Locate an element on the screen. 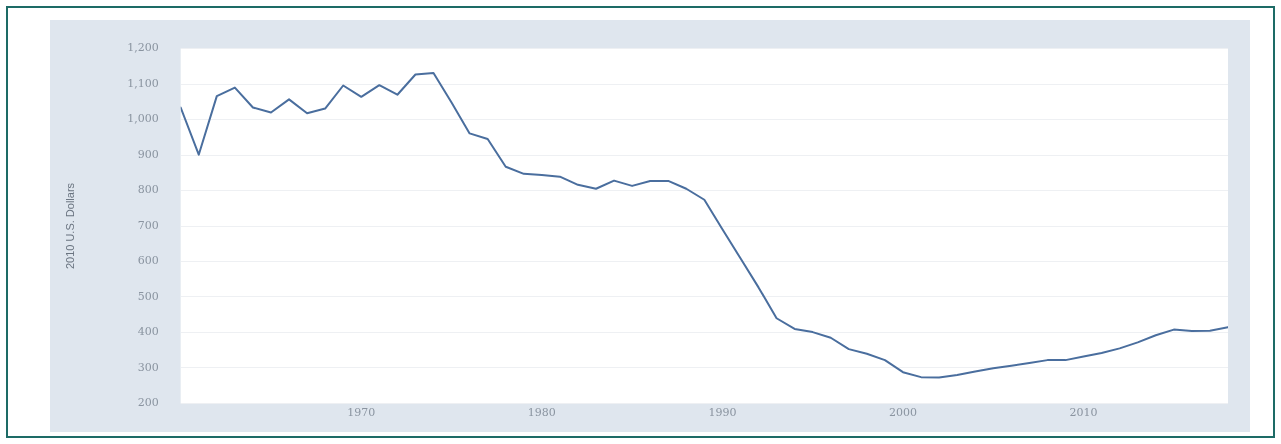 This screenshot has width=1281, height=444. x-tick-label: 2010 is located at coordinates (1083, 412).